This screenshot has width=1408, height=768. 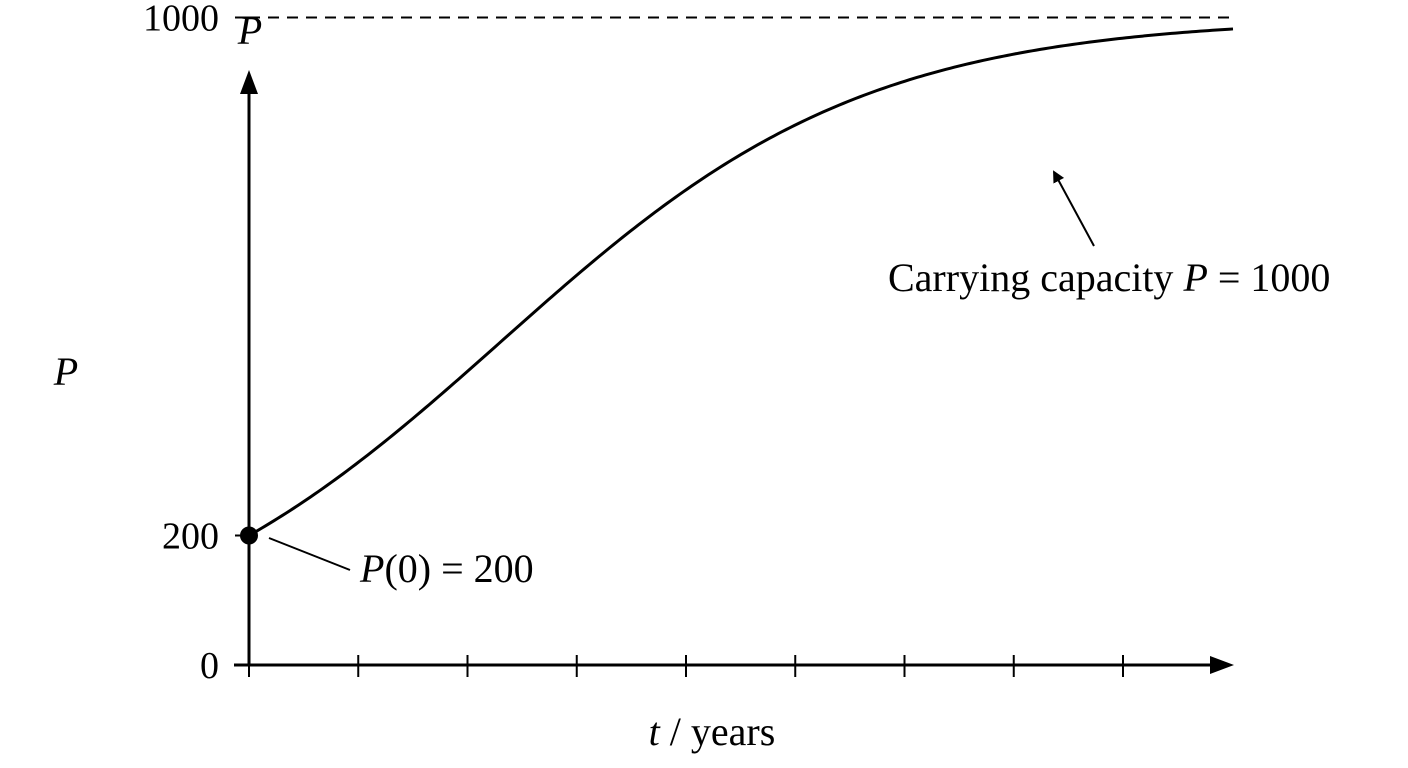 I want to click on capacity-annotation-pointer, so click(x=1074, y=208).